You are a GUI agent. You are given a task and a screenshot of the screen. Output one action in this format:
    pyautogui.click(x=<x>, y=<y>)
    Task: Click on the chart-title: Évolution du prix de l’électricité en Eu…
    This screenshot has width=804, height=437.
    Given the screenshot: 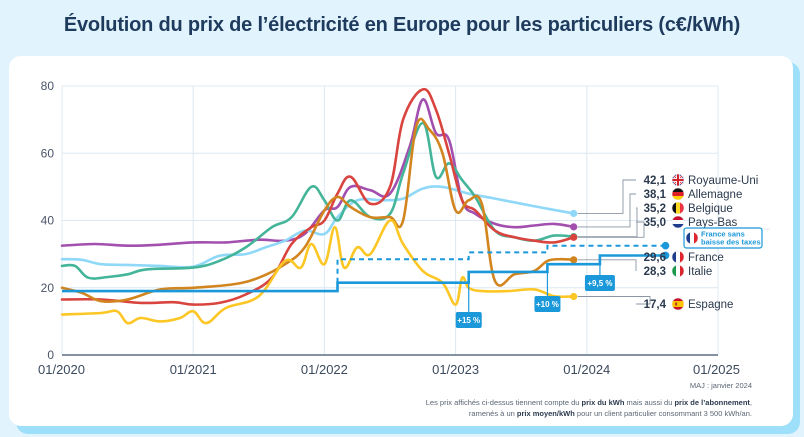 What is the action you would take?
    pyautogui.click(x=402, y=25)
    